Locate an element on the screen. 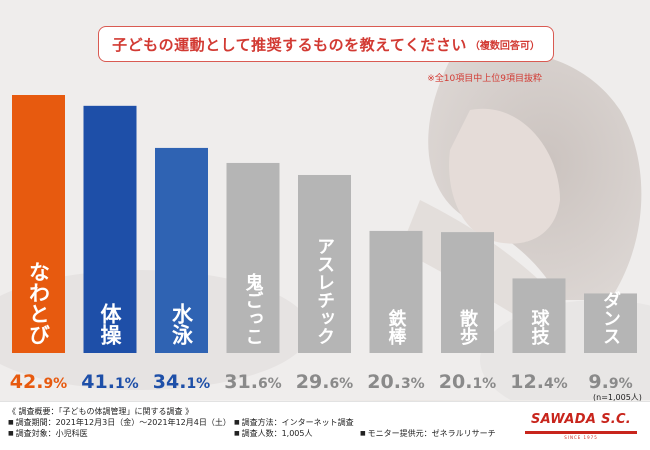  value-label-3: 34.1% is located at coordinates (181, 382).